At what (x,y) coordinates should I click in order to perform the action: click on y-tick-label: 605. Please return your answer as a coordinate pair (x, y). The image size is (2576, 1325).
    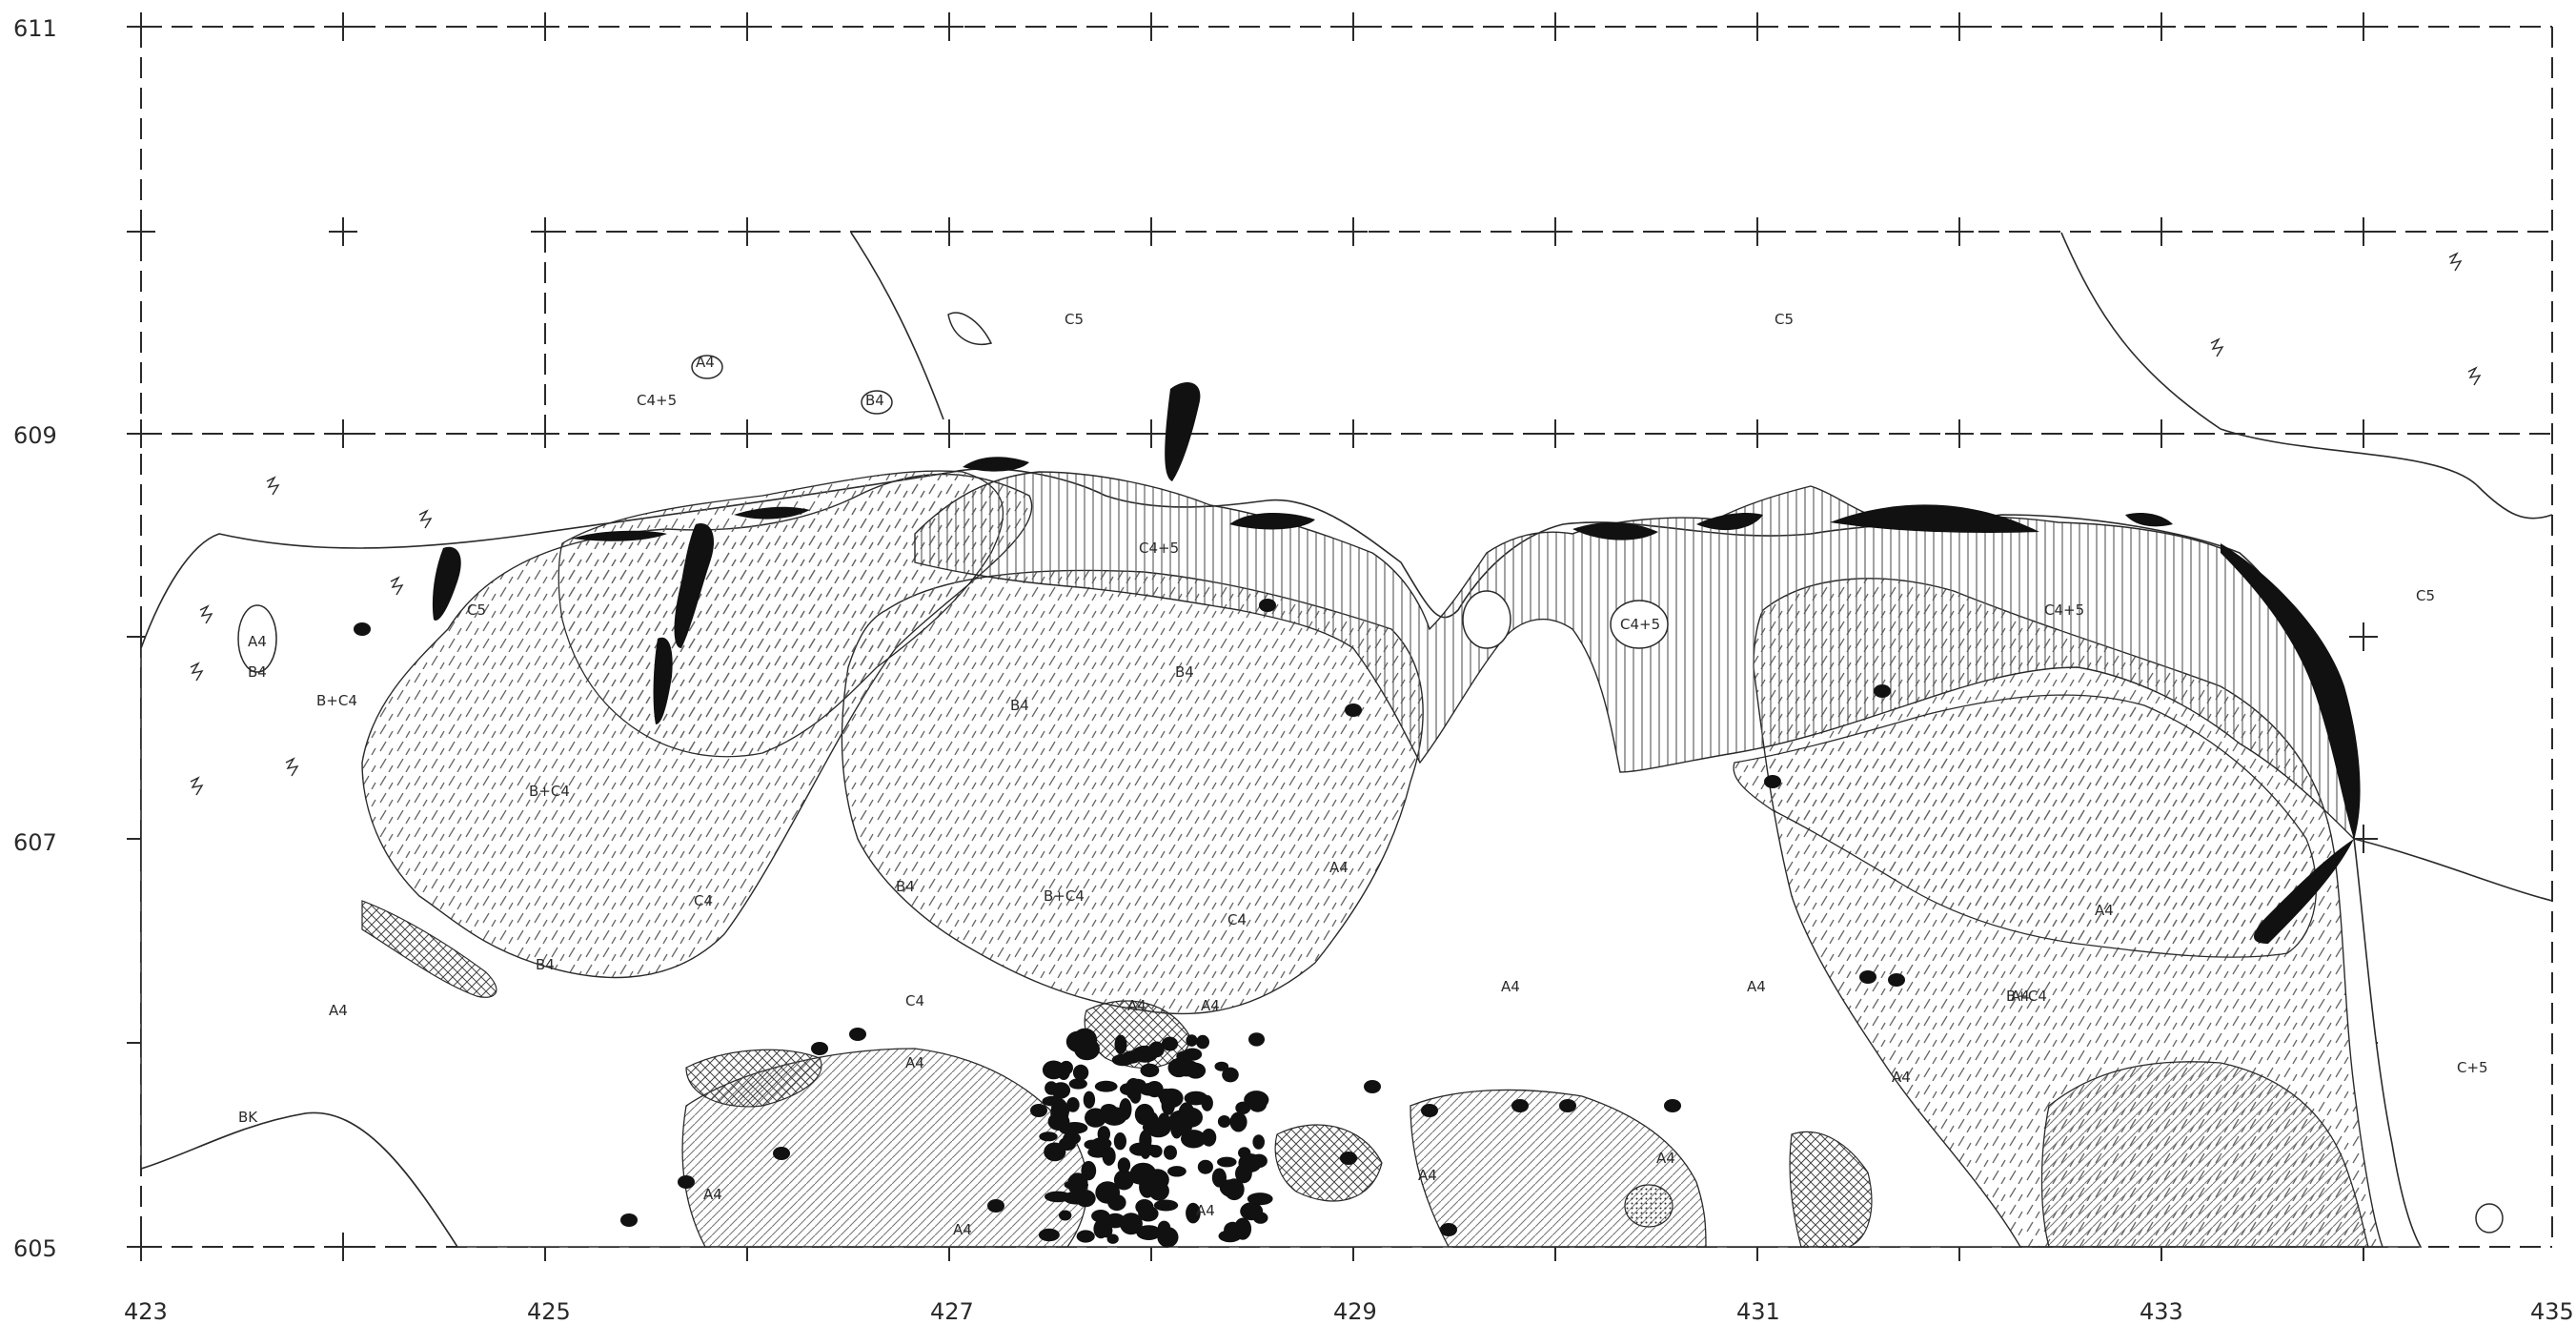
    Looking at the image, I should click on (35, 1248).